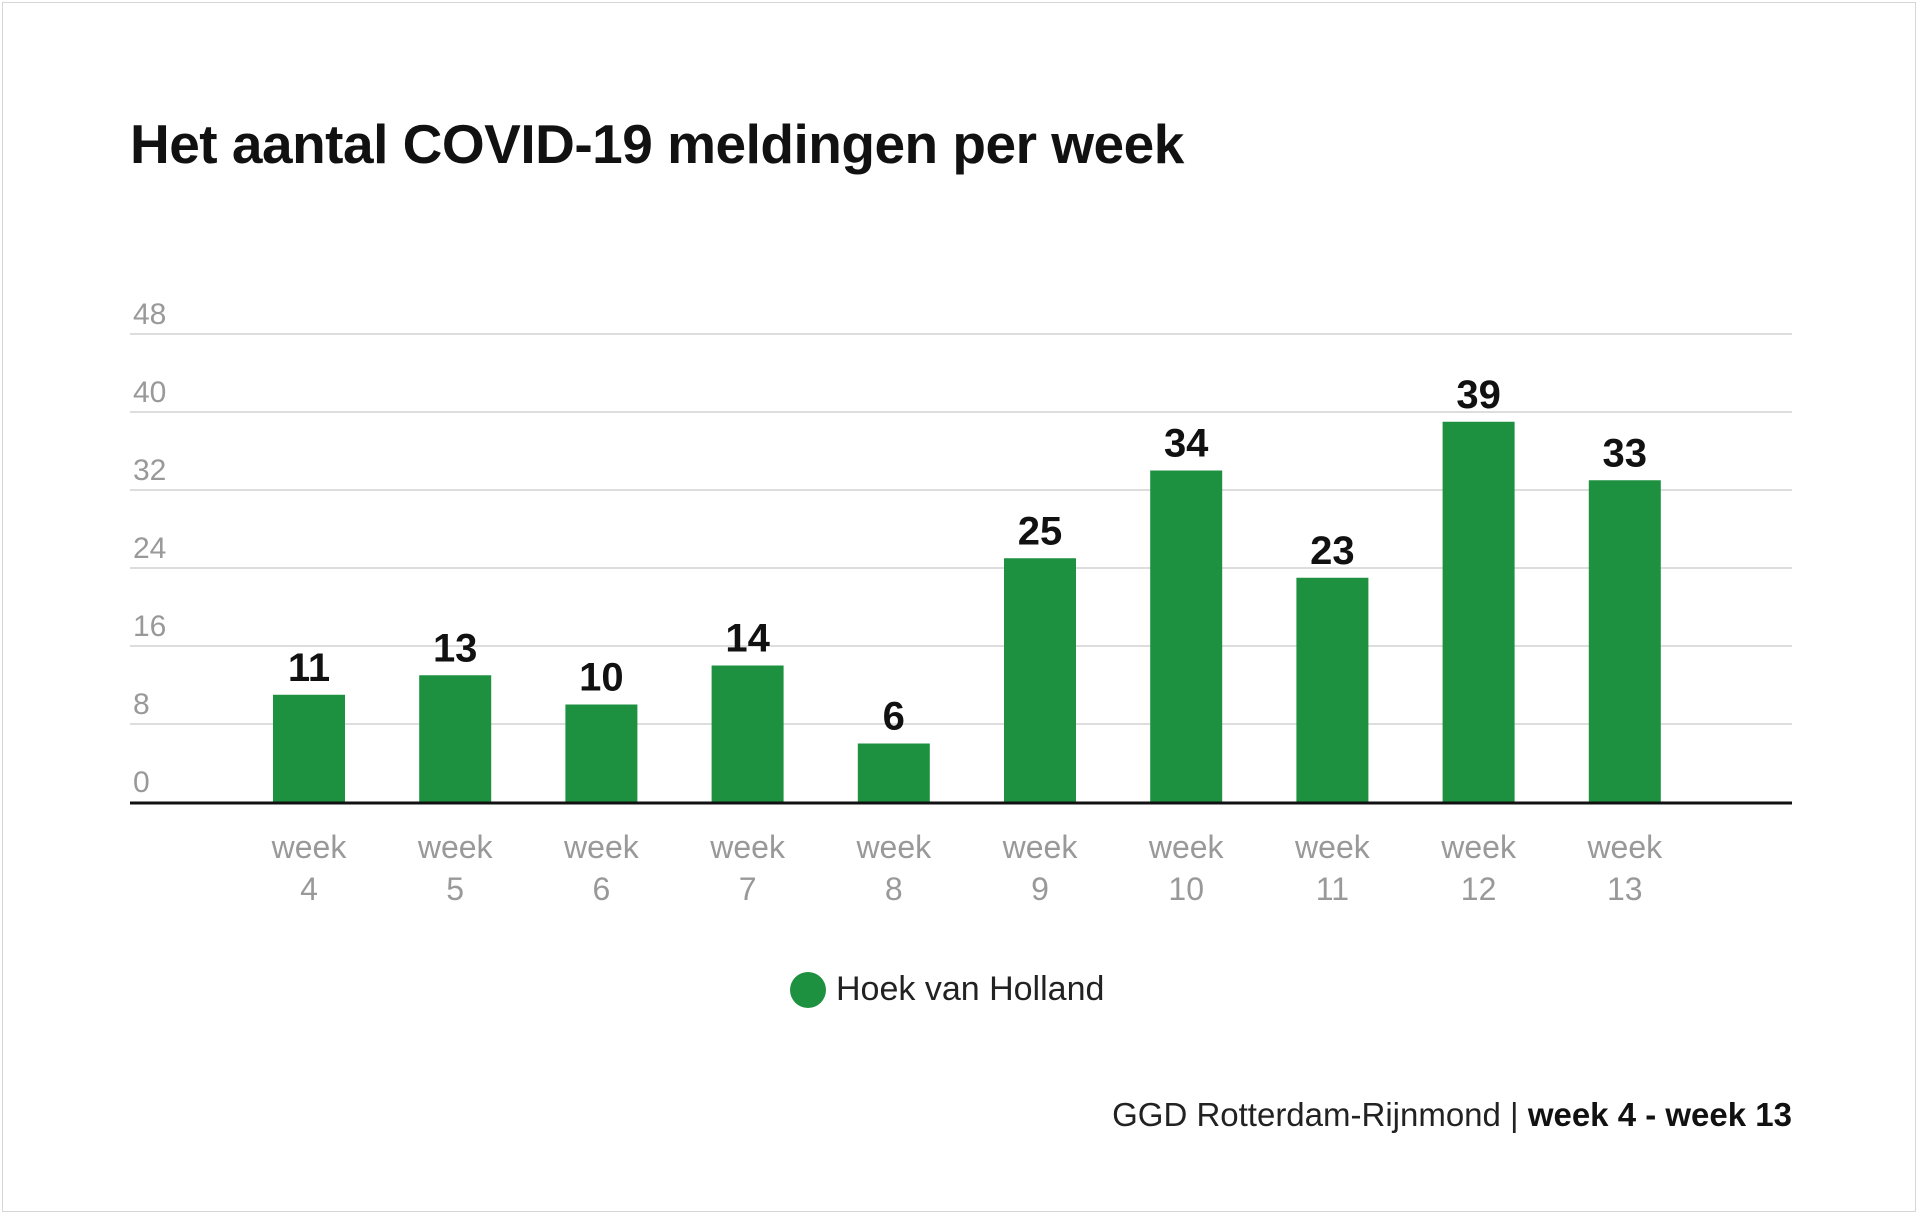 The height and width of the screenshot is (1216, 1920). Describe the element at coordinates (1332, 868) in the screenshot. I see `x-tick-label: week 11` at that location.